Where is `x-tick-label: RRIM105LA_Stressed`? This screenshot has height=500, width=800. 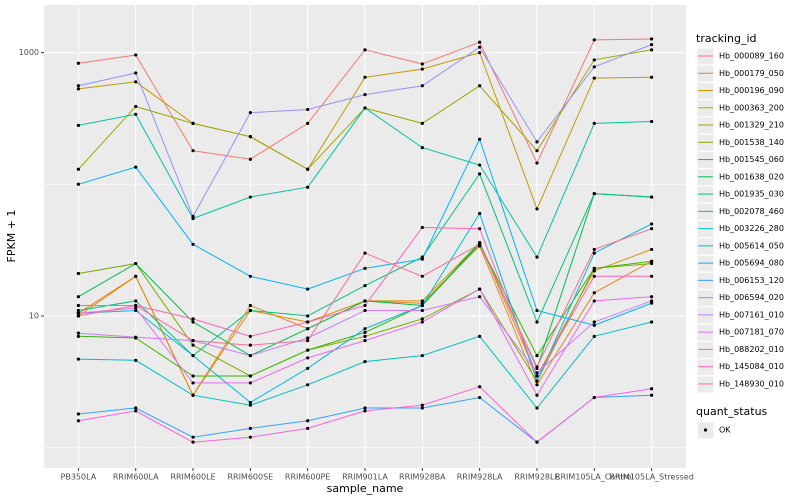
x-tick-label: RRIM105LA_Stressed is located at coordinates (651, 477).